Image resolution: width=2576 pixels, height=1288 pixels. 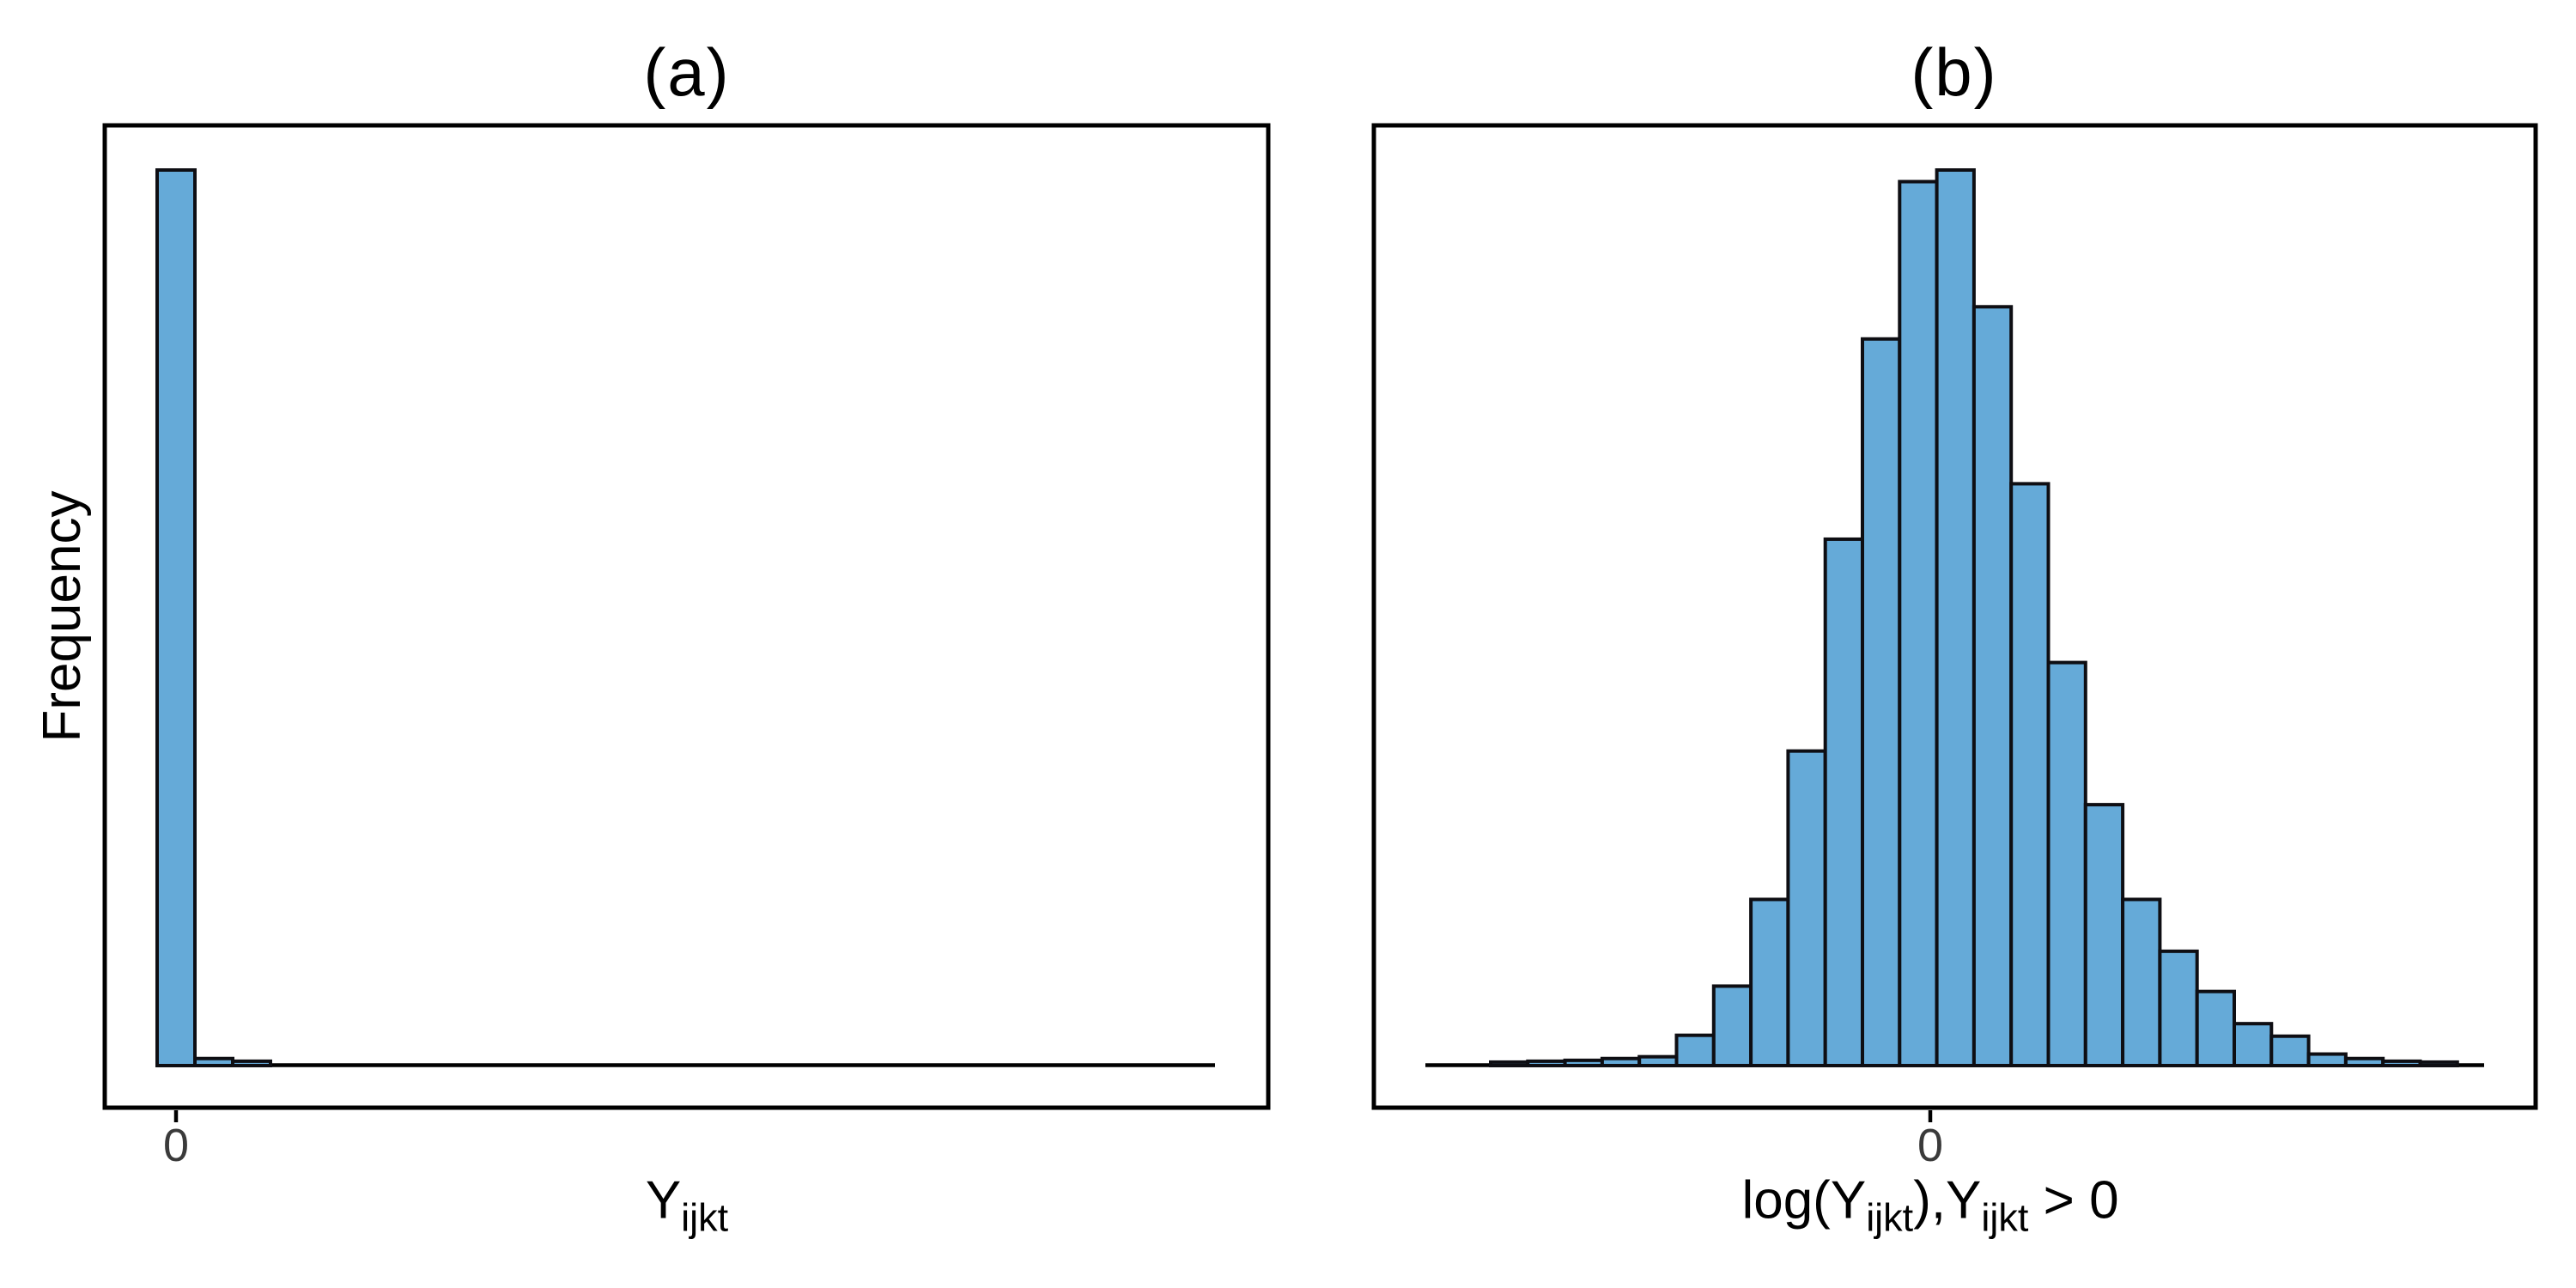 I want to click on panel-a-title: (a), so click(x=687, y=72).